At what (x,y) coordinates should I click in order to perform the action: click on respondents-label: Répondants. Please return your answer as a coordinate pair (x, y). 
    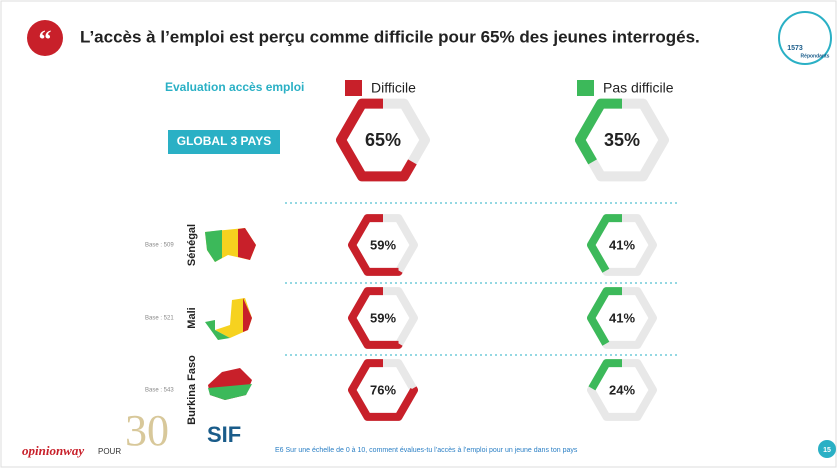
    Looking at the image, I should click on (815, 56).